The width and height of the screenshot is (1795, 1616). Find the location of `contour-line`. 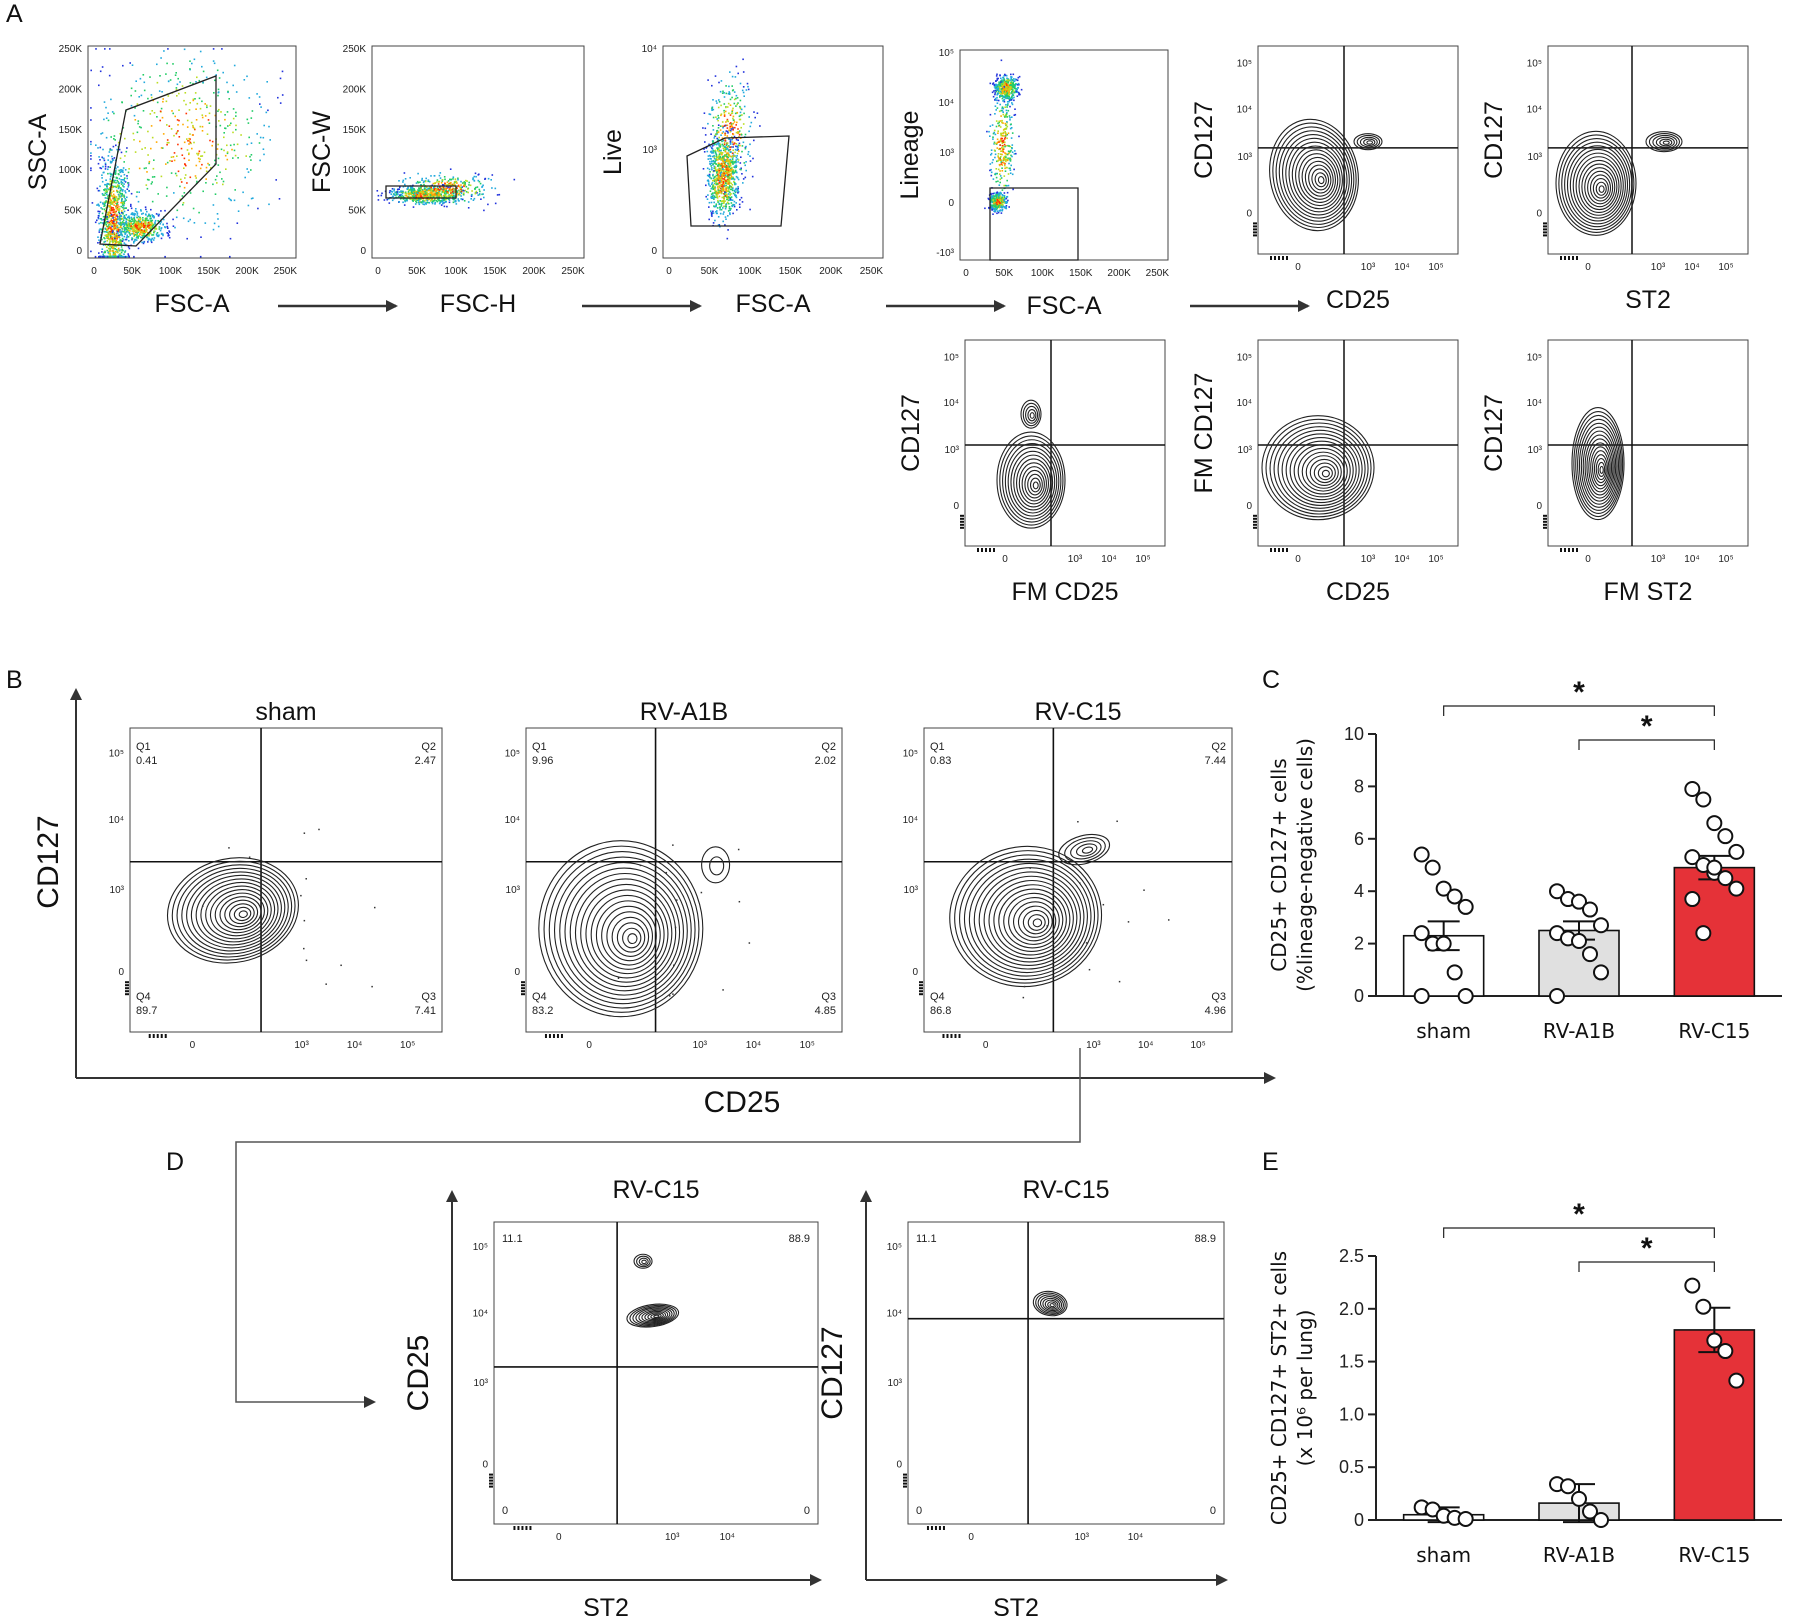

contour-line is located at coordinates (1314, 175).